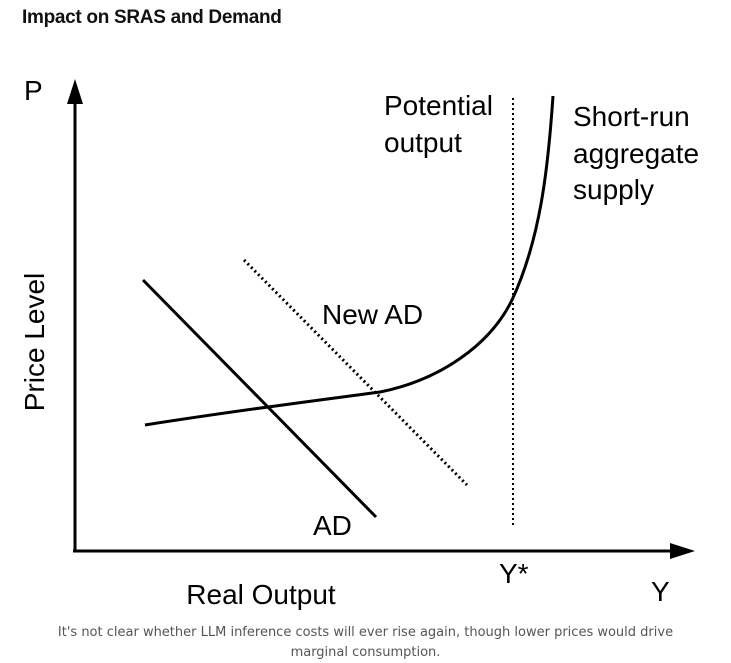 This screenshot has width=731, height=663. I want to click on y-axis-arrowhead, so click(75, 91).